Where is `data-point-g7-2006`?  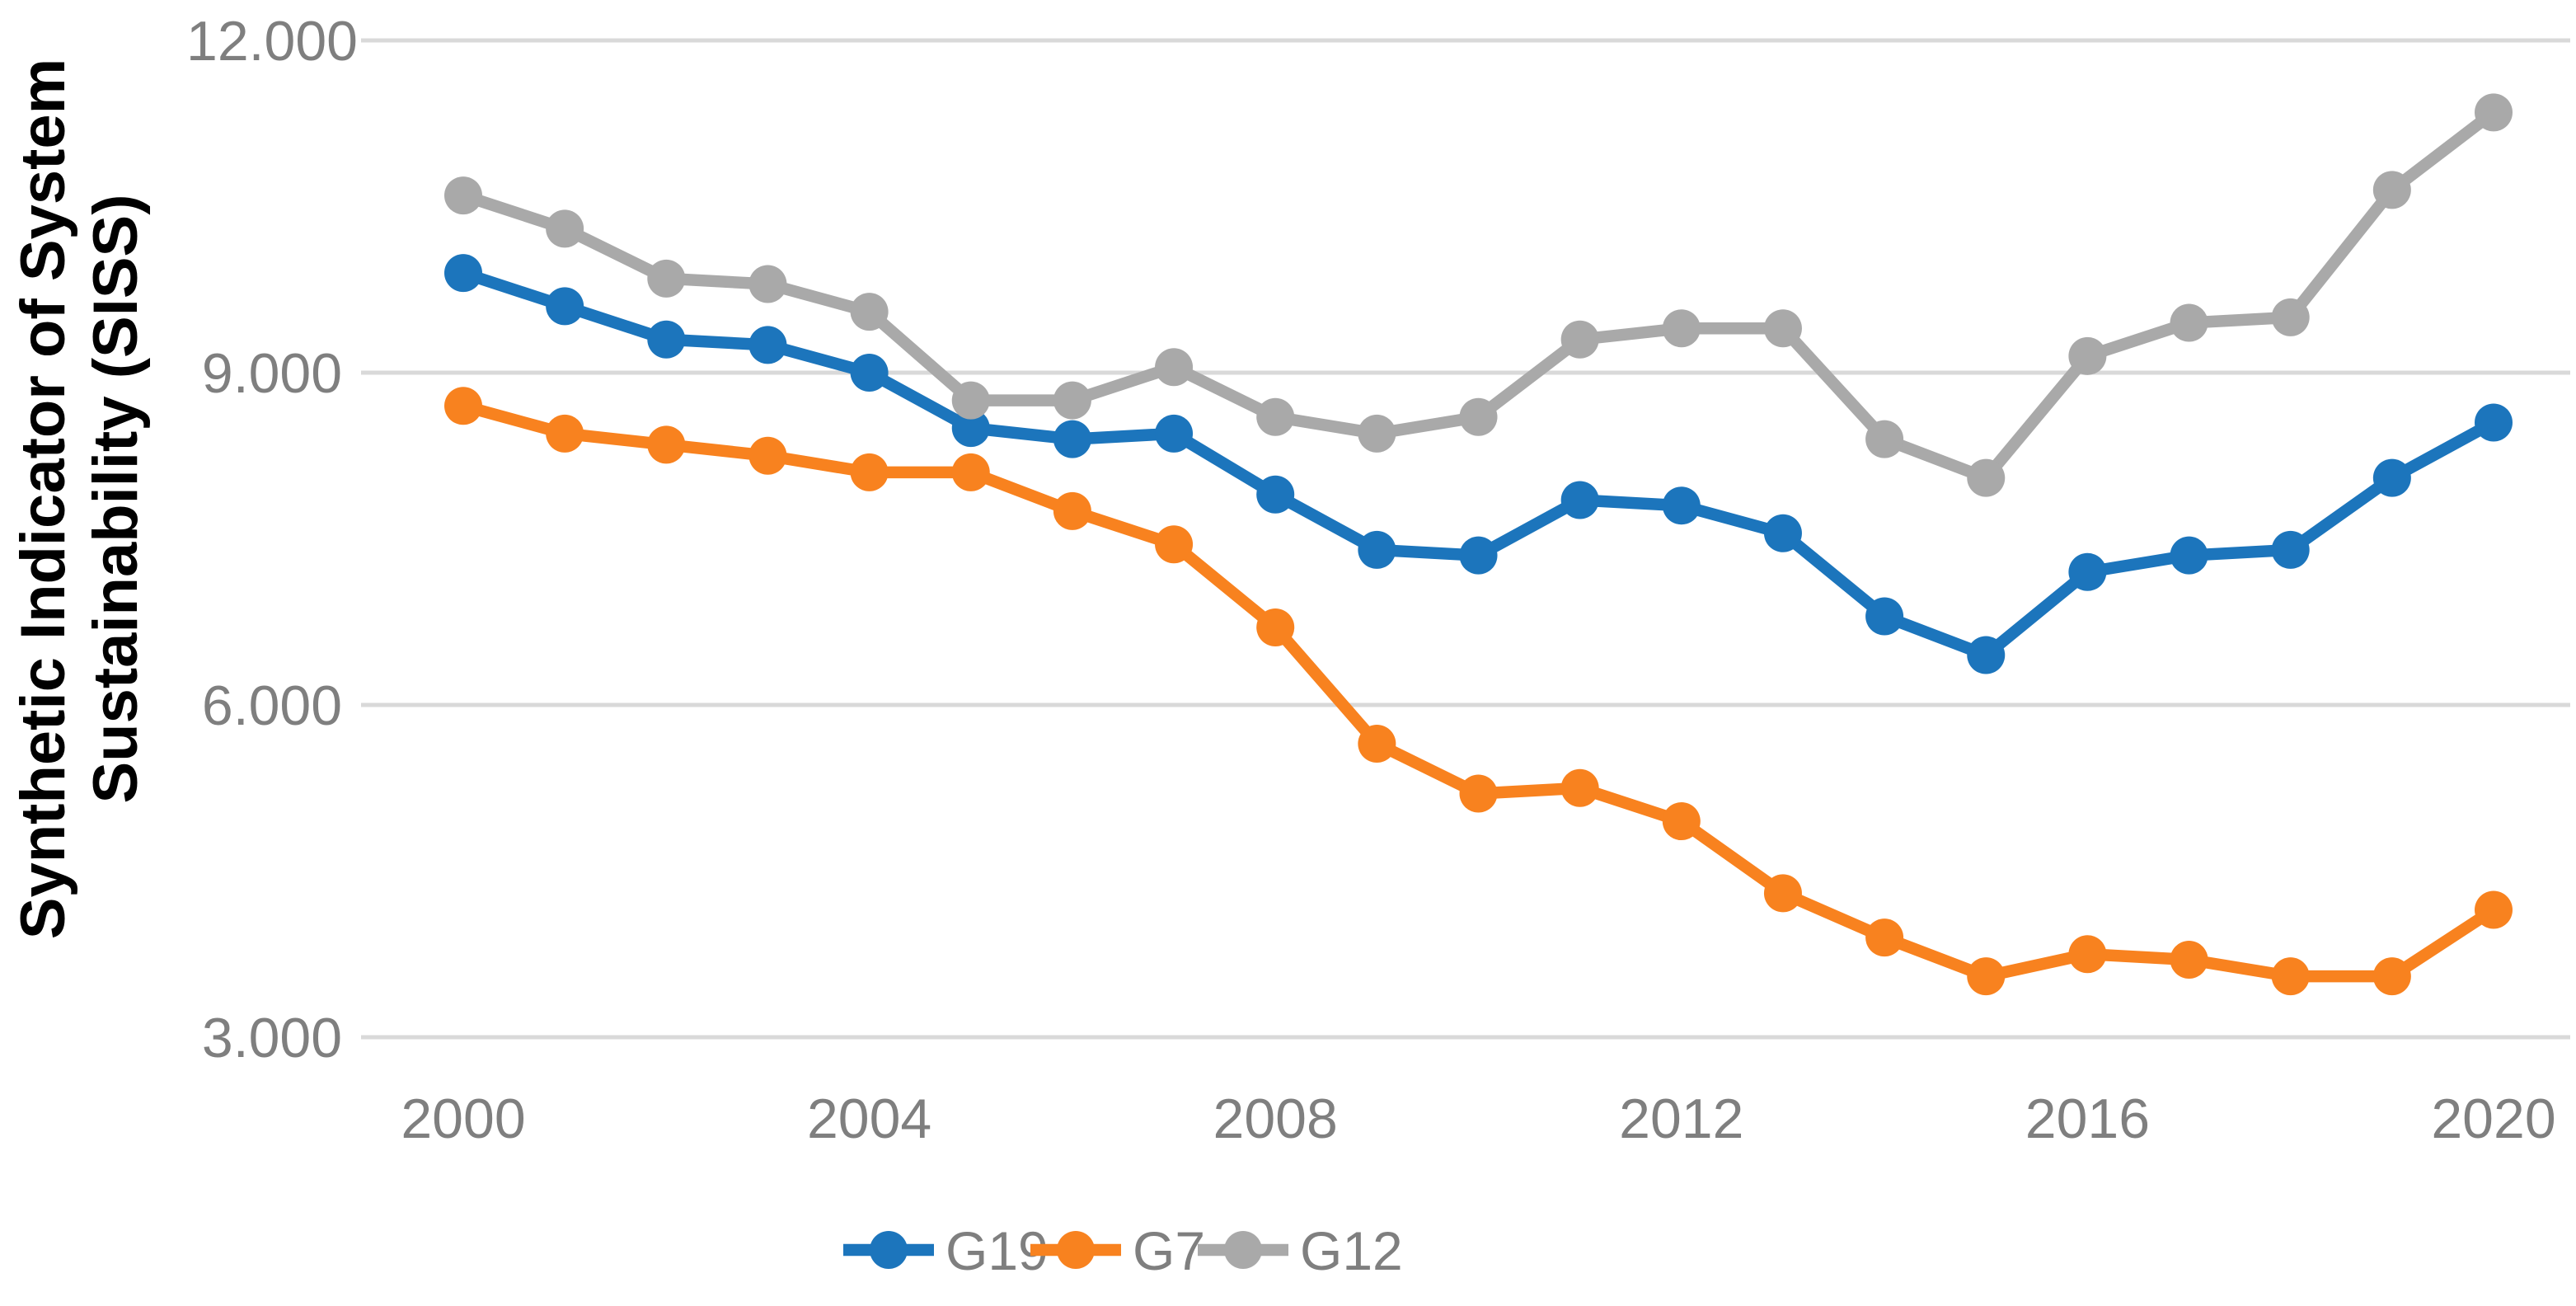 data-point-g7-2006 is located at coordinates (1072, 511).